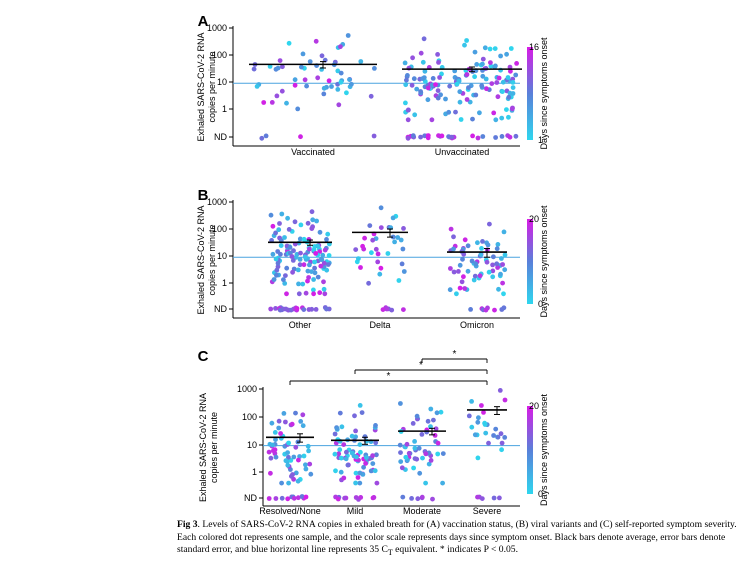  What do you see at coordinates (534, 47) in the screenshot?
I see `panel-a-colorbar-max: 16` at bounding box center [534, 47].